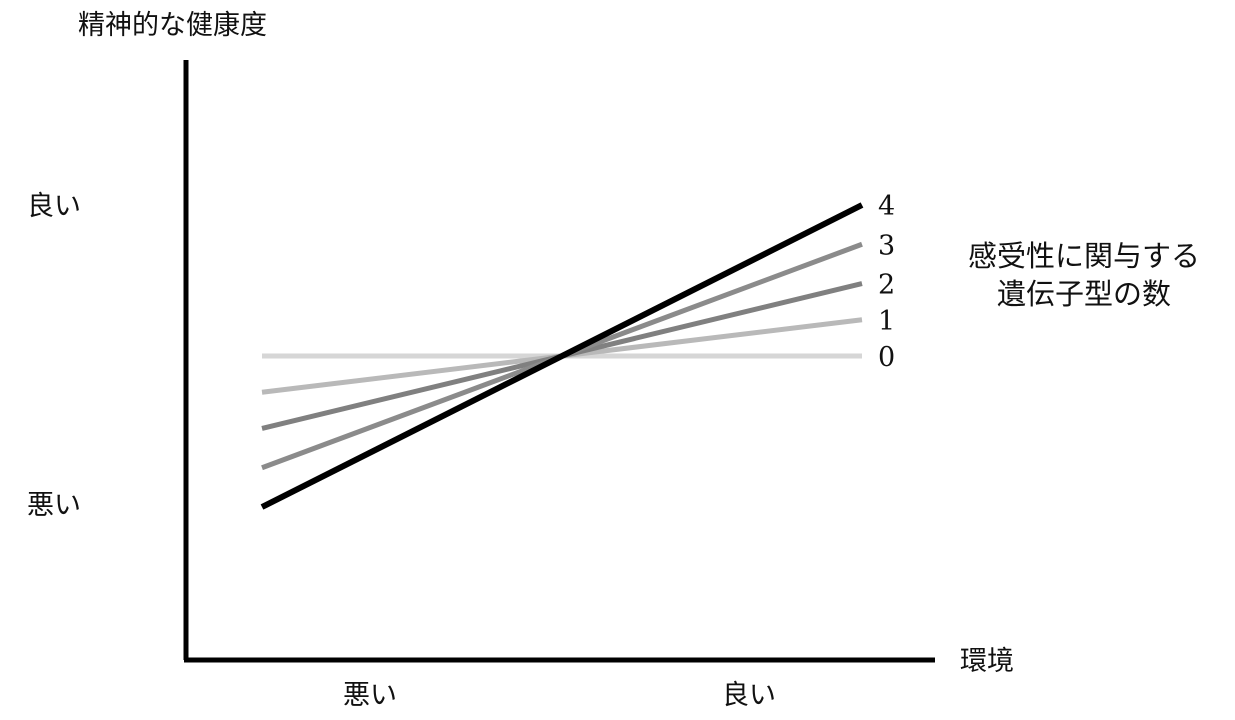 Image resolution: width=1235 pixels, height=720 pixels. What do you see at coordinates (172, 25) in the screenshot?
I see `y-axis-title: 精神的な健康度` at bounding box center [172, 25].